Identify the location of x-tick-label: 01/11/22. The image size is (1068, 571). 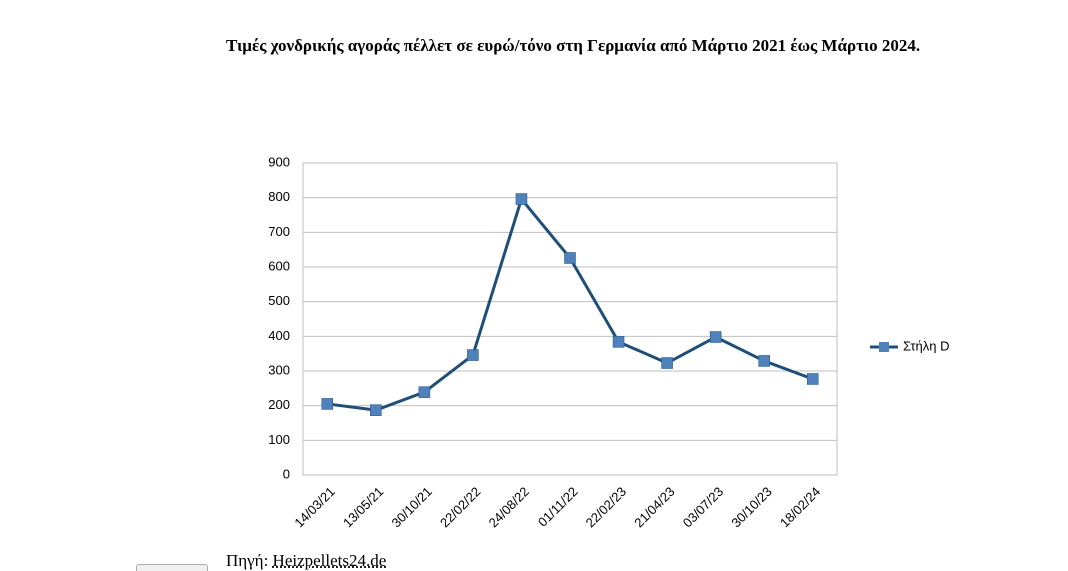
(558, 507).